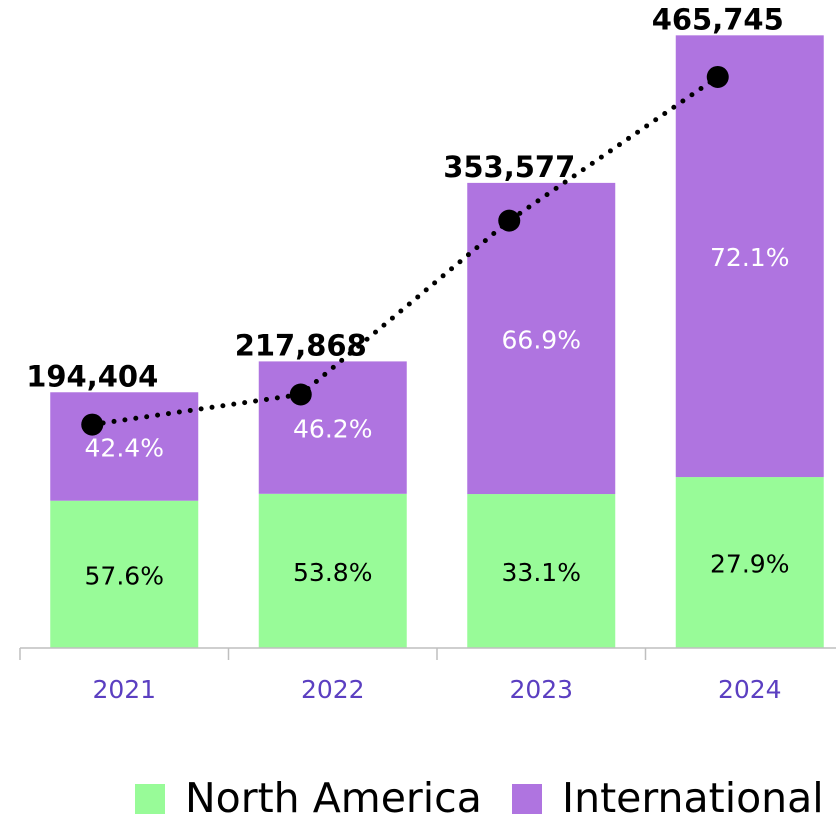 The image size is (836, 815). I want to click on segment-label: 66.9%, so click(541, 339).